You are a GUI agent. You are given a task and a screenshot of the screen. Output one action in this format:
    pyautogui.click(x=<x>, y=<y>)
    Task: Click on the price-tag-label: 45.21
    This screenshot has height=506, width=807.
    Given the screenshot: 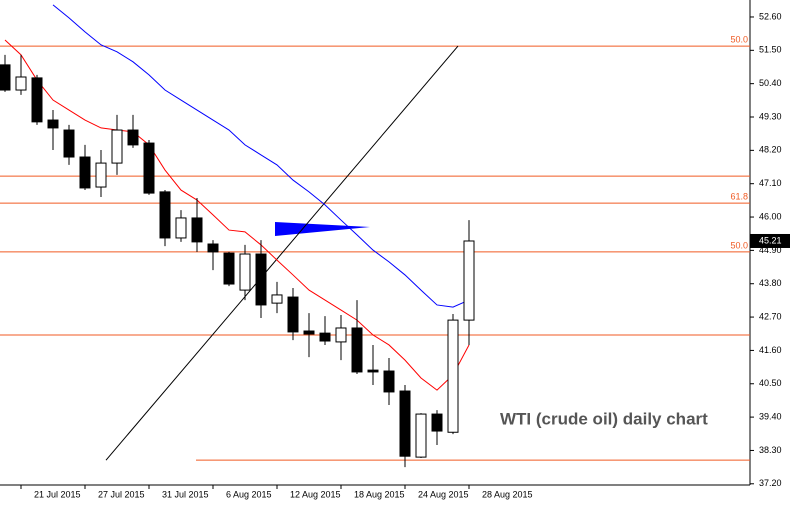 What is the action you would take?
    pyautogui.click(x=770, y=240)
    